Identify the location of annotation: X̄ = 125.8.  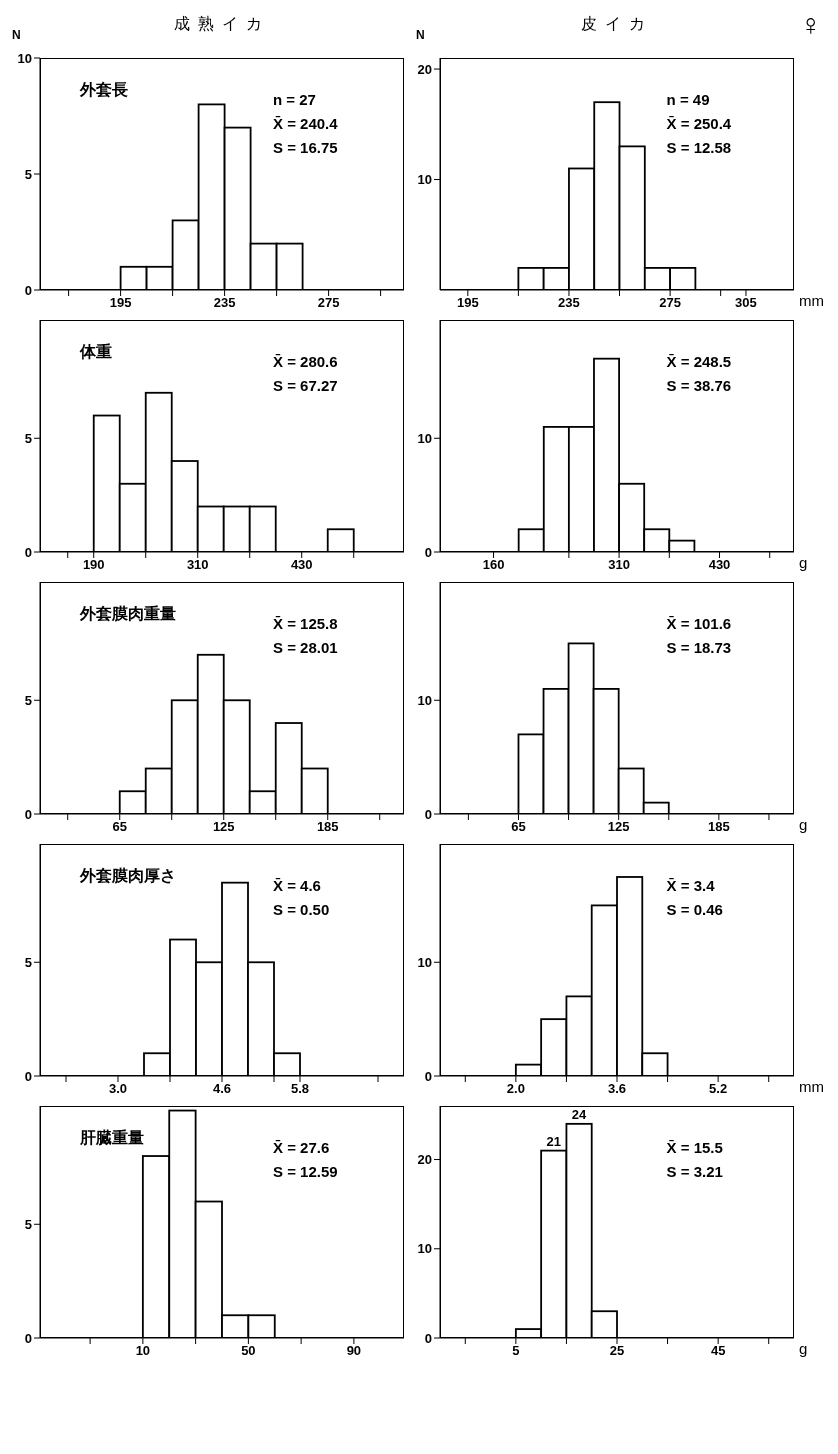
(305, 623).